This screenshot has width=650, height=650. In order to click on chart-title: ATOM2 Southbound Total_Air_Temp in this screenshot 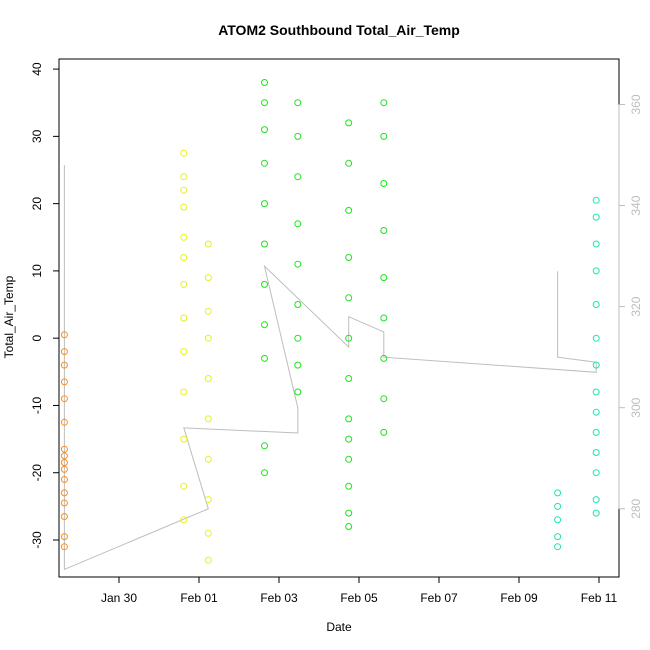, I will do `click(339, 30)`.